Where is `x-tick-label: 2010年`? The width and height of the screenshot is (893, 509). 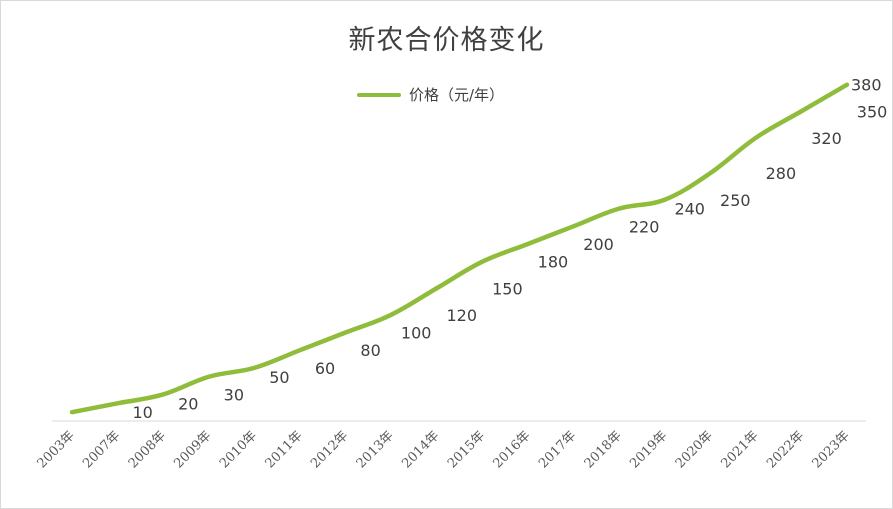 x-tick-label: 2010年 is located at coordinates (238, 449).